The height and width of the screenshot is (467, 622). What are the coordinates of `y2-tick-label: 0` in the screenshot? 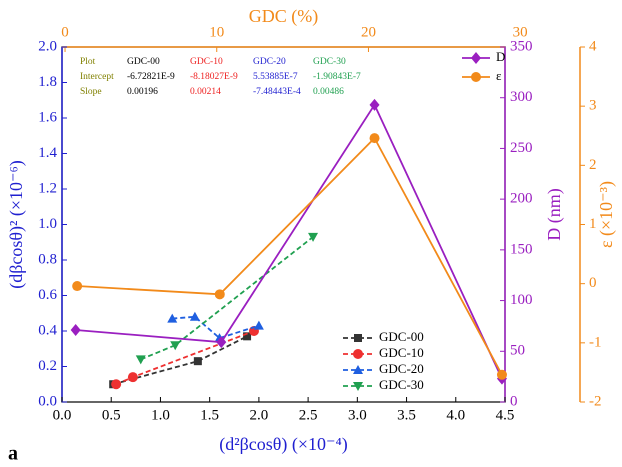 It's located at (514, 401).